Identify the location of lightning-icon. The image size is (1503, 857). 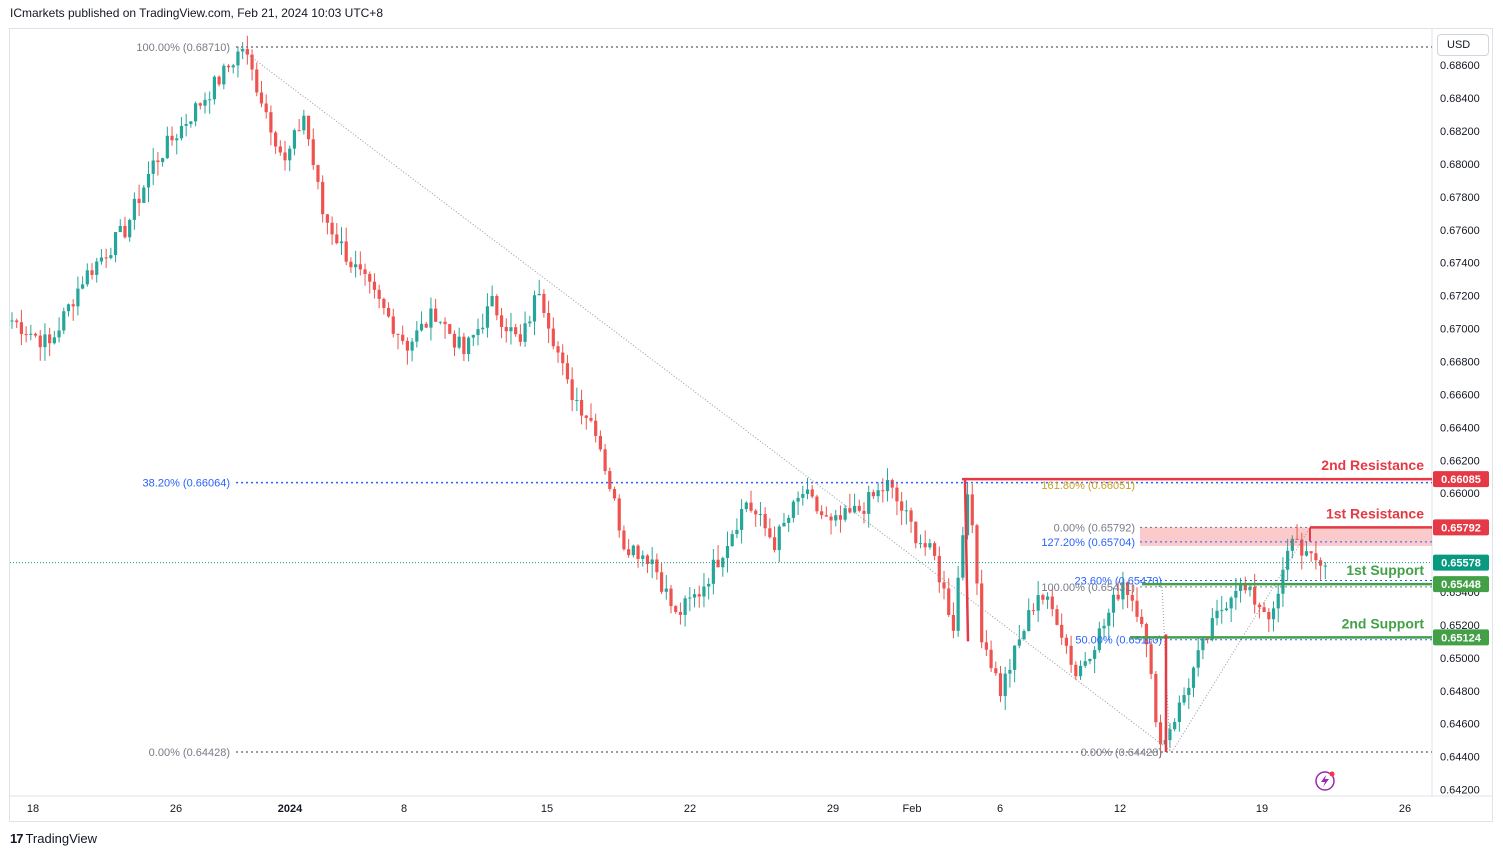
(1325, 781).